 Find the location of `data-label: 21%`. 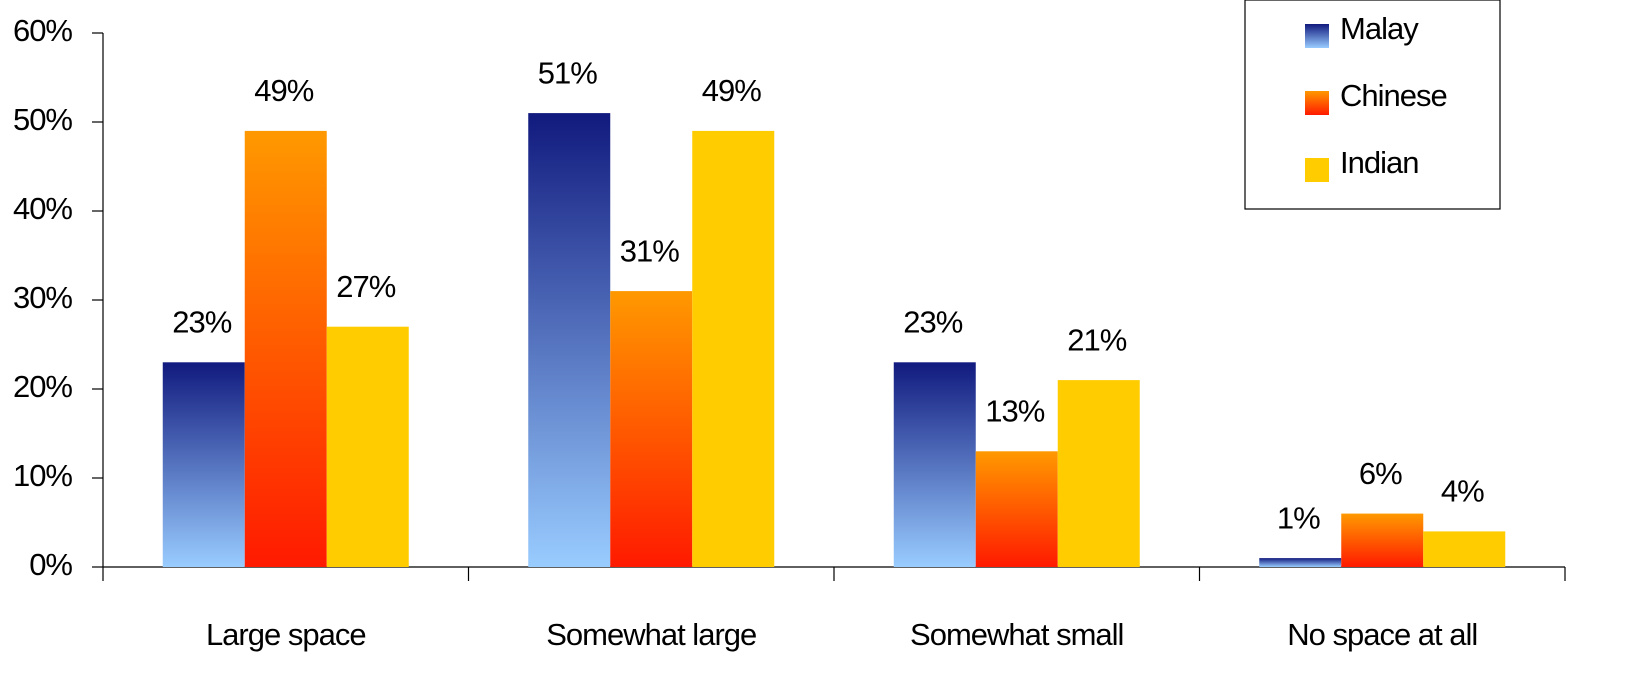

data-label: 21% is located at coordinates (1096, 339).